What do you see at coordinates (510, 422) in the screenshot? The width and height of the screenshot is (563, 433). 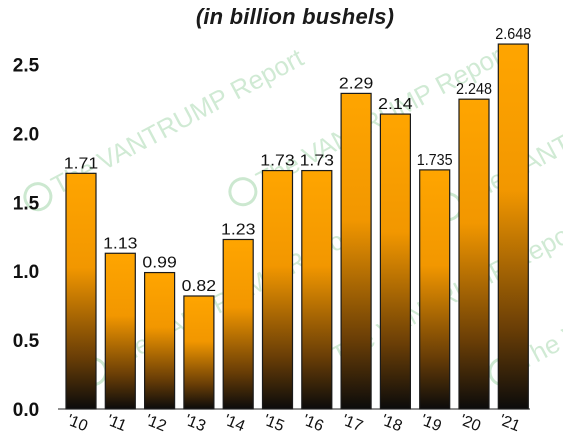 I see `x-tick-label: '21` at bounding box center [510, 422].